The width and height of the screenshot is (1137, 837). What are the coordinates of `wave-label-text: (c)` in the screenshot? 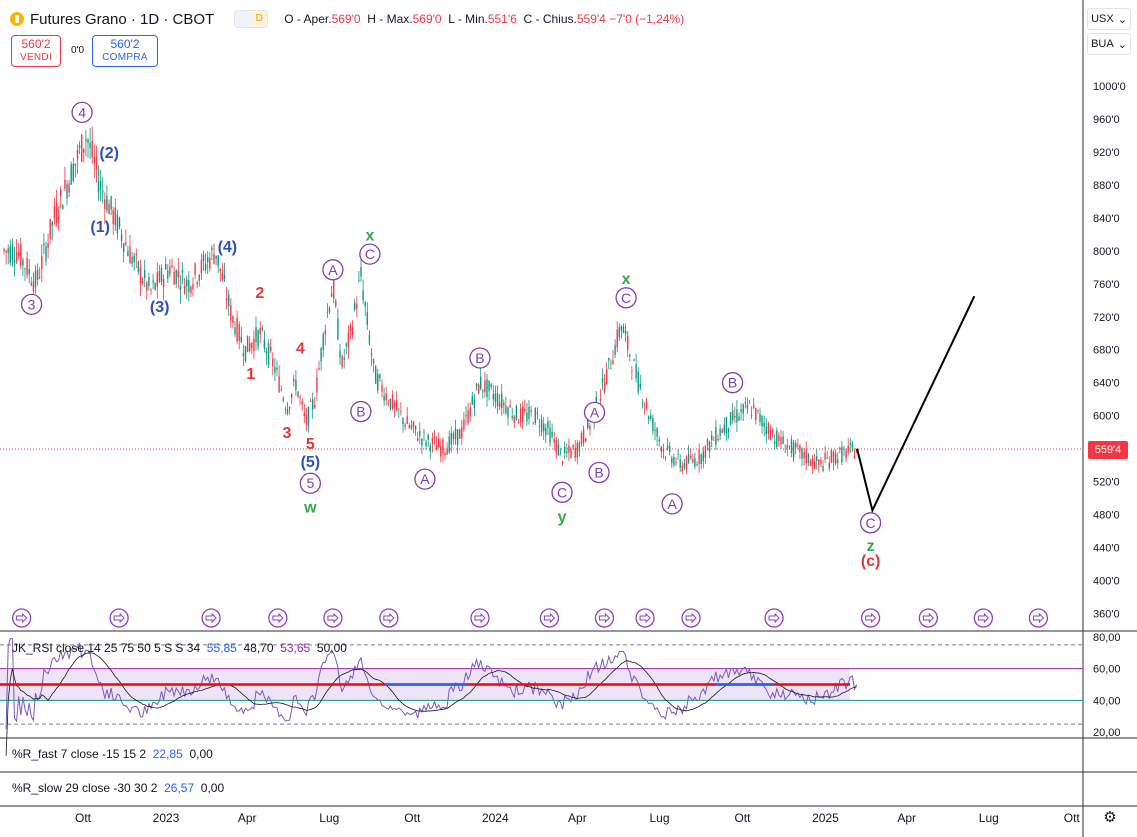 It's located at (871, 561).